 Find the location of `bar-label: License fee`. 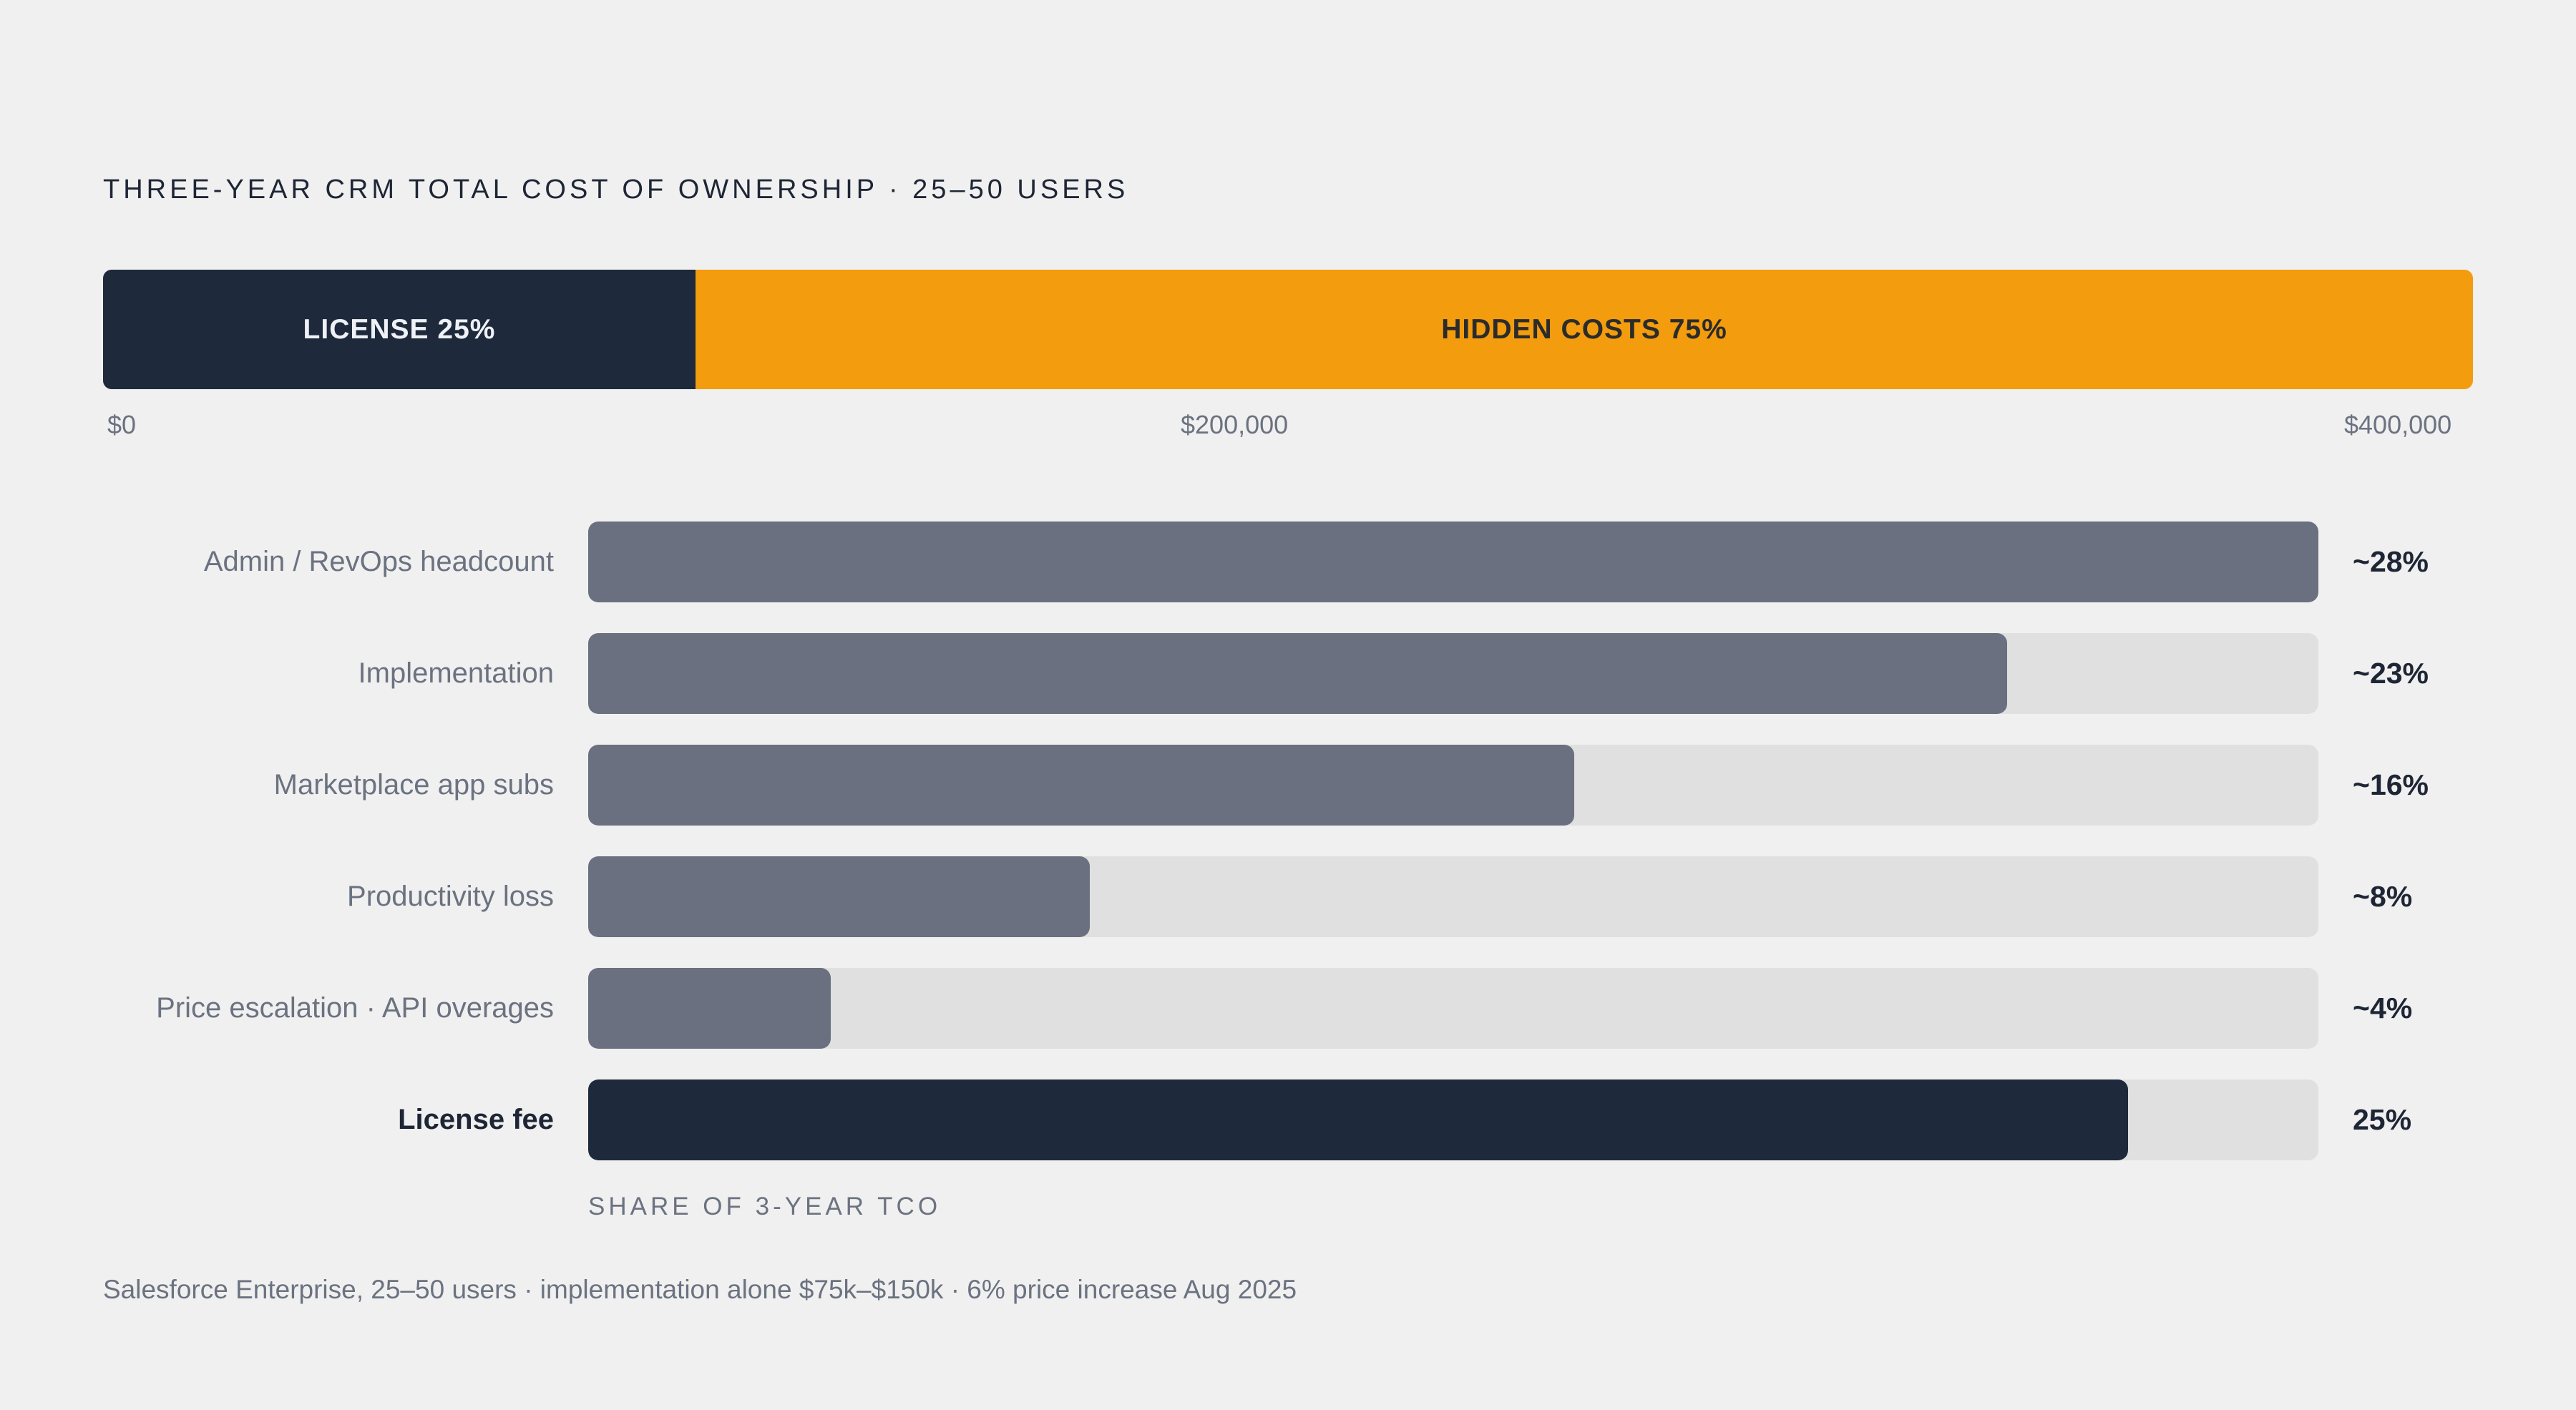

bar-label: License fee is located at coordinates (476, 1119).